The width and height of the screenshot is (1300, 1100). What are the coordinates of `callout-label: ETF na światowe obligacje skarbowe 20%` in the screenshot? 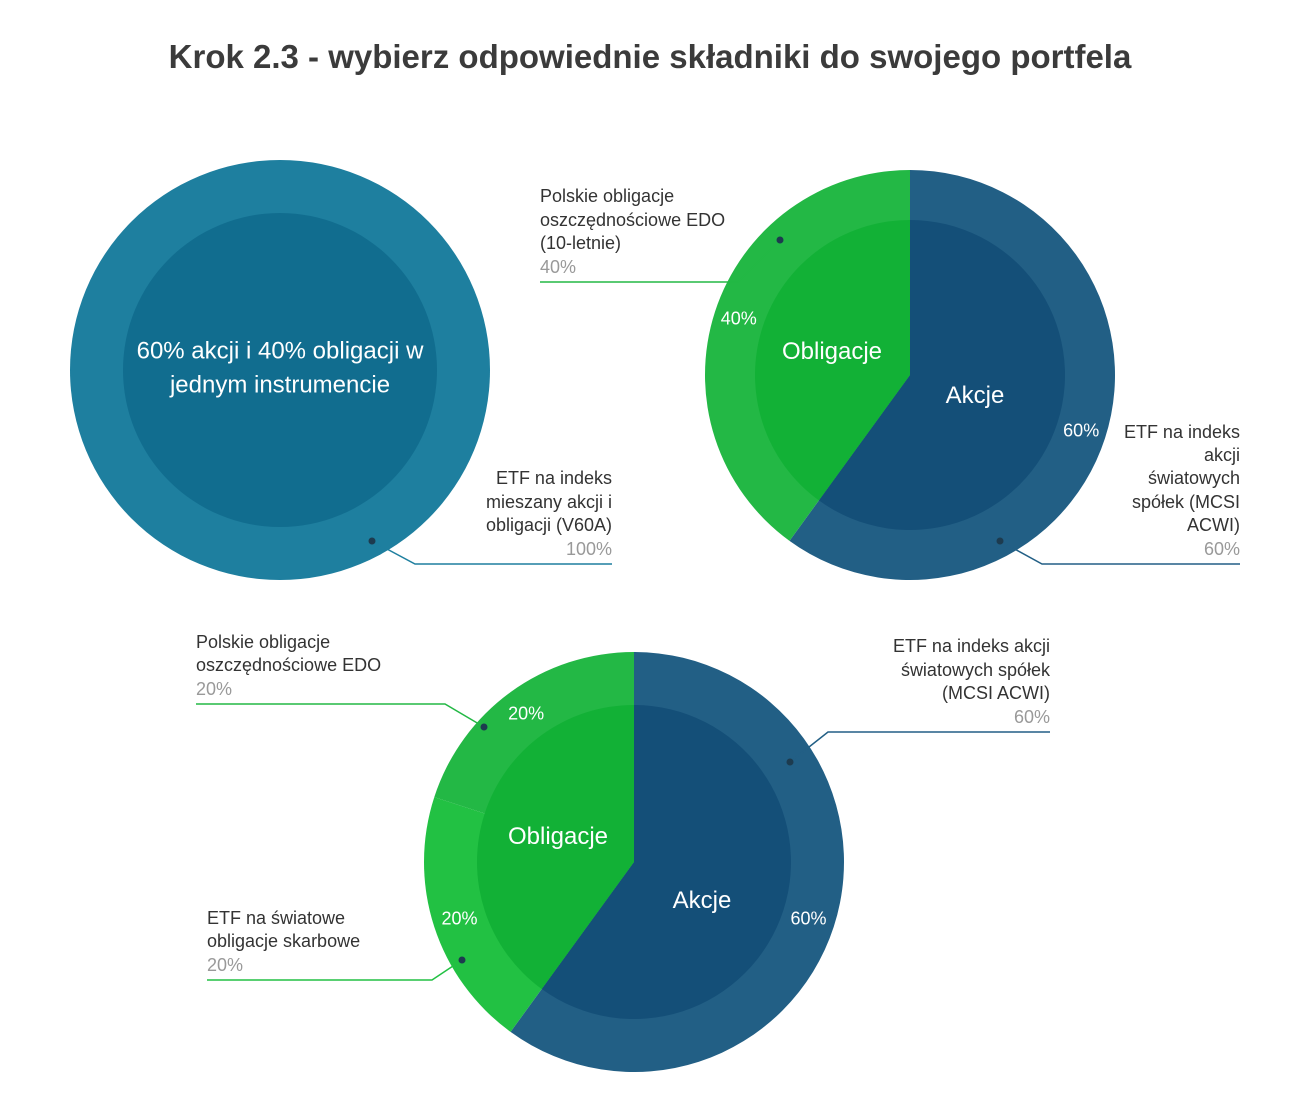 It's located at (304, 942).